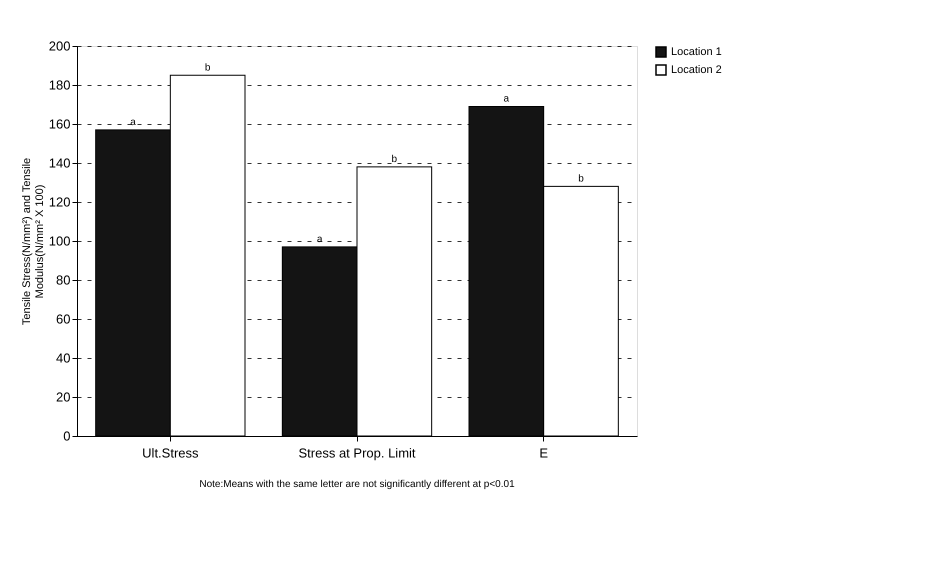 The width and height of the screenshot is (952, 574). What do you see at coordinates (63, 397) in the screenshot?
I see `y-tick-label: 20` at bounding box center [63, 397].